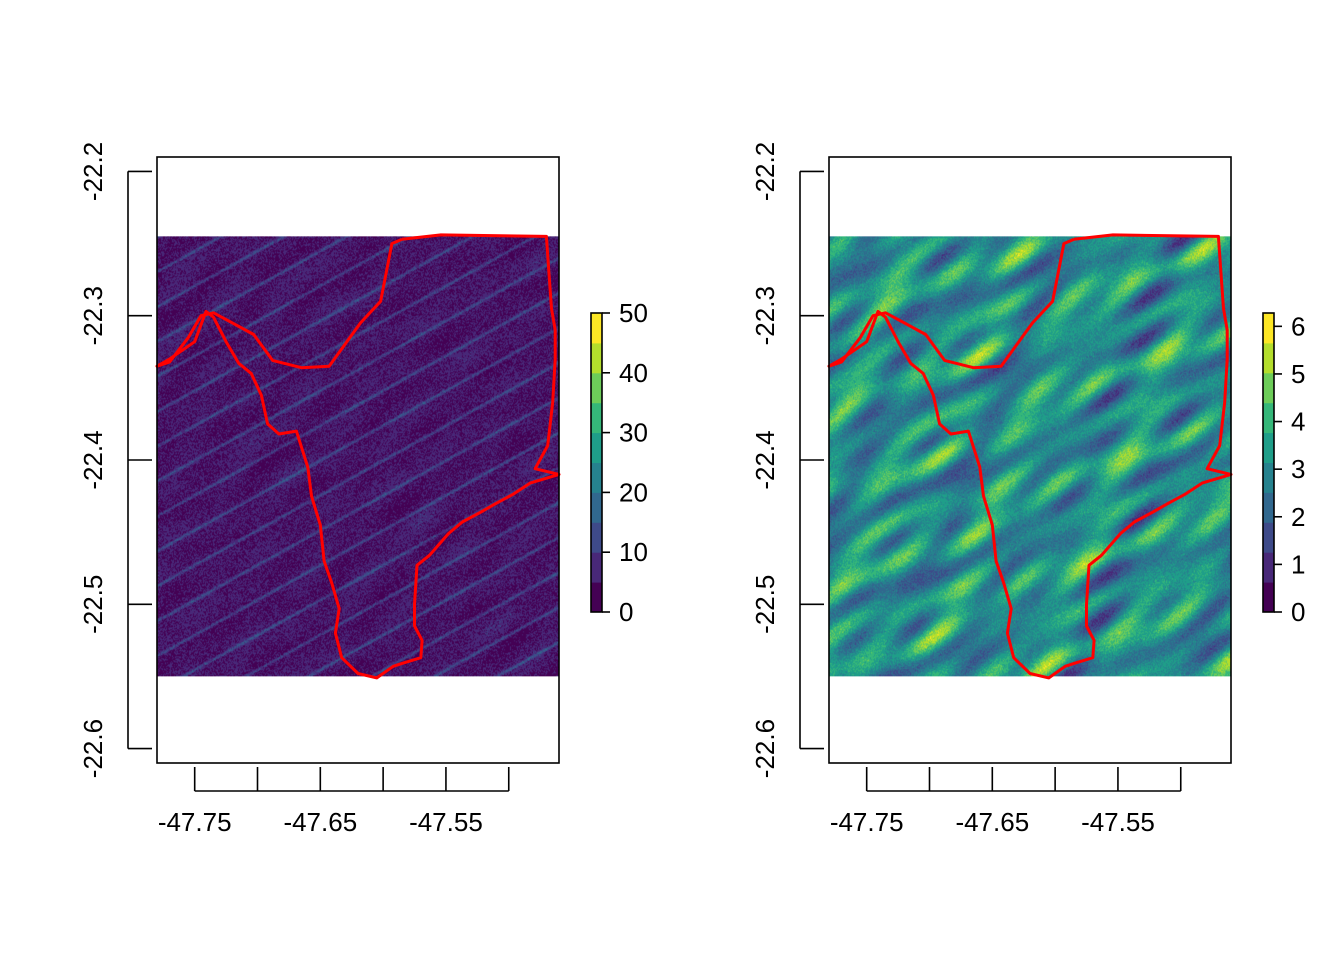  Describe the element at coordinates (633, 373) in the screenshot. I see `colorbar-tick-label: 40` at that location.